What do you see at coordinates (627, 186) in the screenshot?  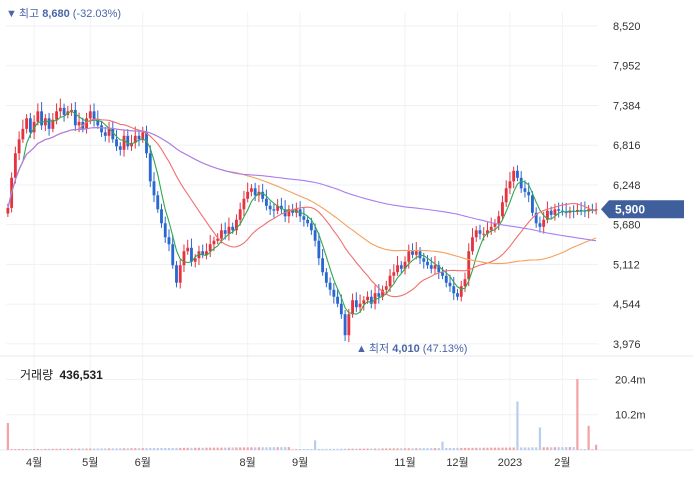 I see `y-tick-label: 6,248` at bounding box center [627, 186].